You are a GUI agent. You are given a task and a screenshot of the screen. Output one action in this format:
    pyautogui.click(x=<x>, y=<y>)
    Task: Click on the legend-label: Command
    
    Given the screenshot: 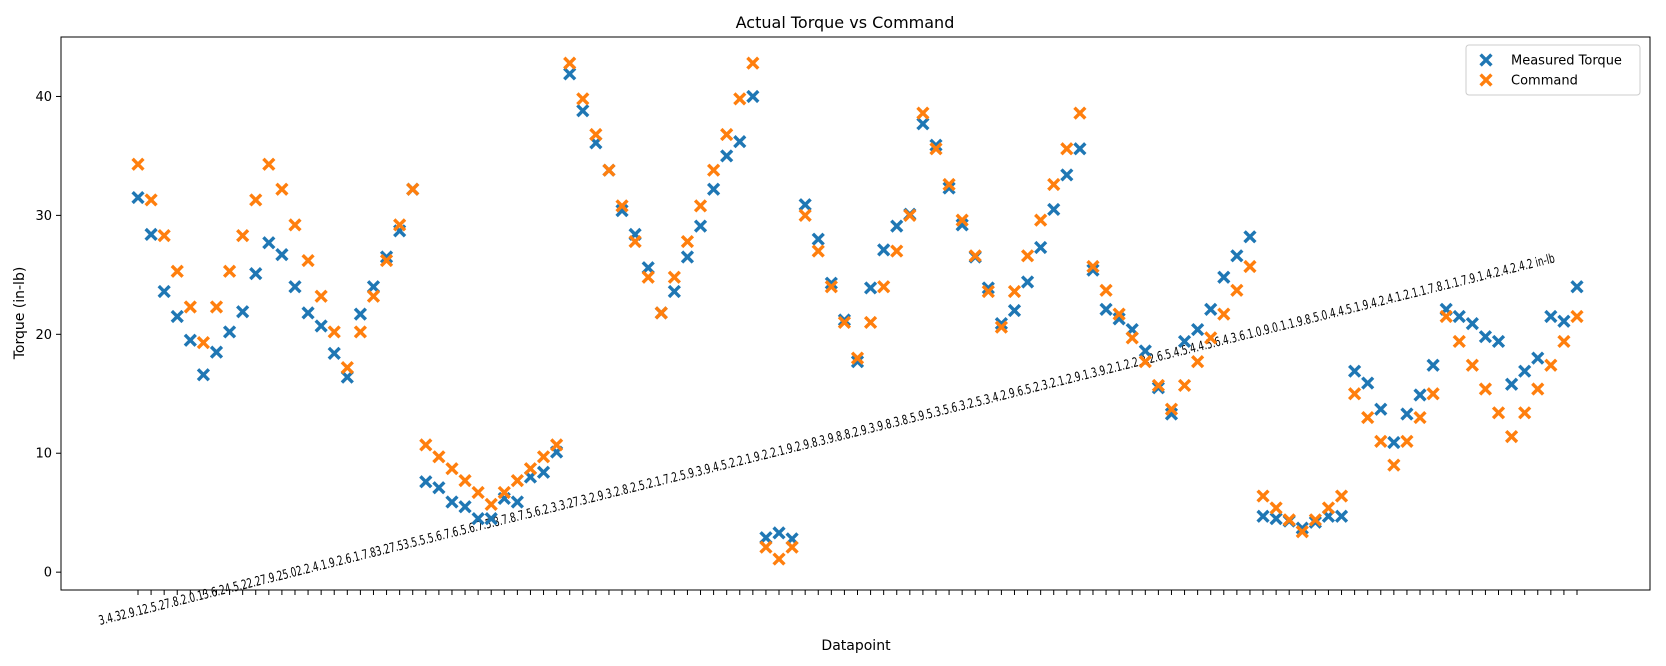 What is the action you would take?
    pyautogui.click(x=1544, y=81)
    